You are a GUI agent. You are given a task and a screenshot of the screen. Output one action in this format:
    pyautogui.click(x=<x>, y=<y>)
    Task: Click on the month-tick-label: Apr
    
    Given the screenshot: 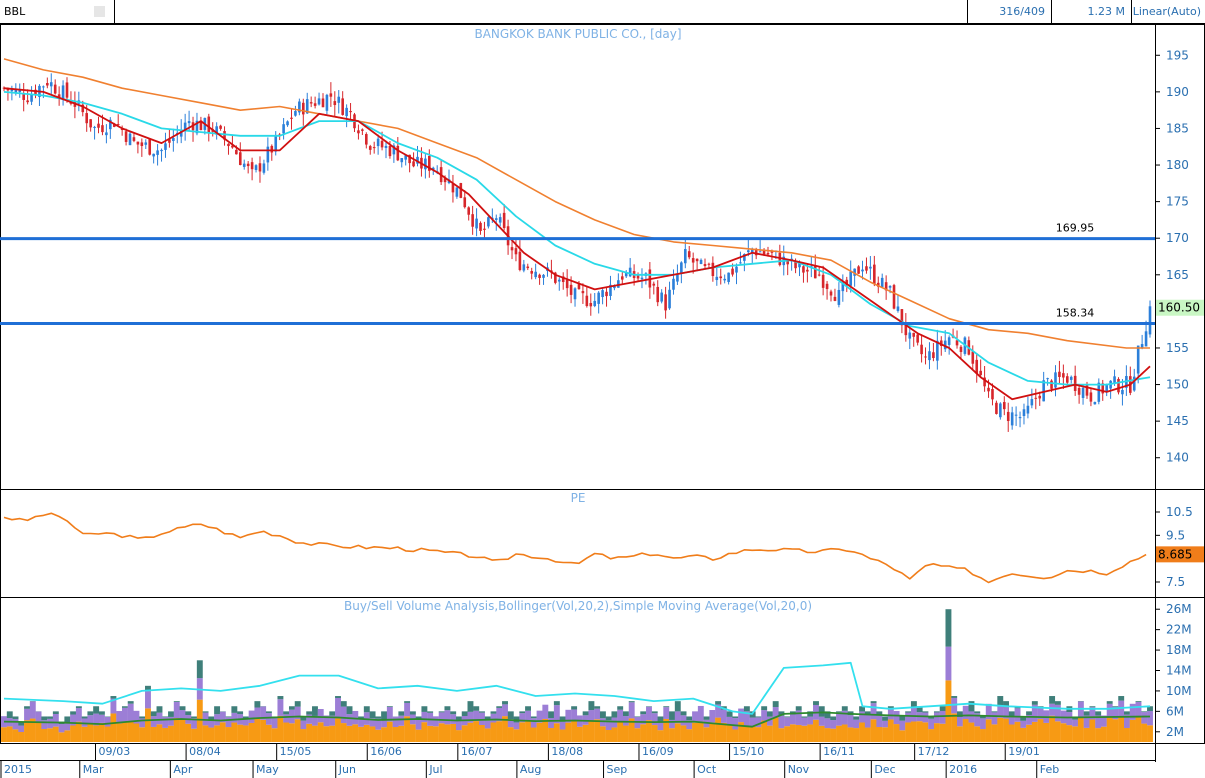 What is the action you would take?
    pyautogui.click(x=183, y=769)
    